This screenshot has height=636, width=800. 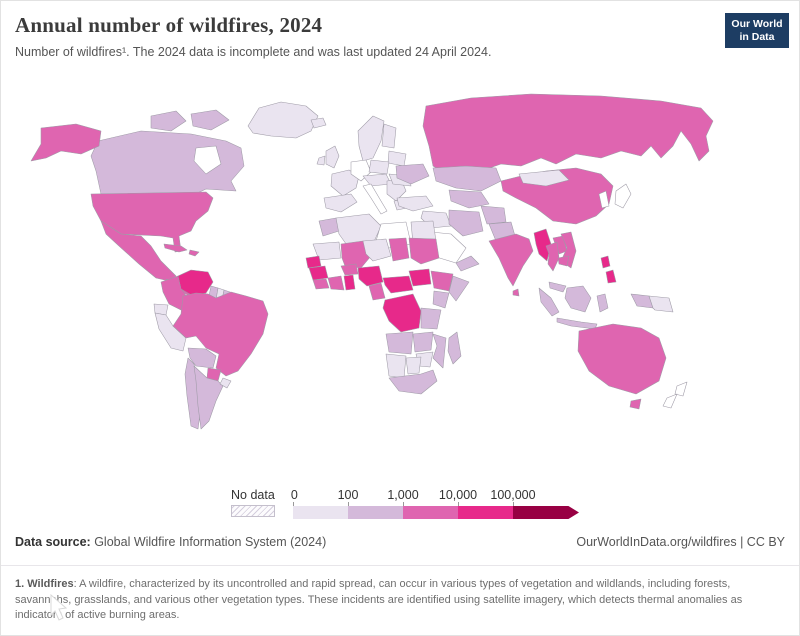 I want to click on region-poland, so click(x=379, y=167).